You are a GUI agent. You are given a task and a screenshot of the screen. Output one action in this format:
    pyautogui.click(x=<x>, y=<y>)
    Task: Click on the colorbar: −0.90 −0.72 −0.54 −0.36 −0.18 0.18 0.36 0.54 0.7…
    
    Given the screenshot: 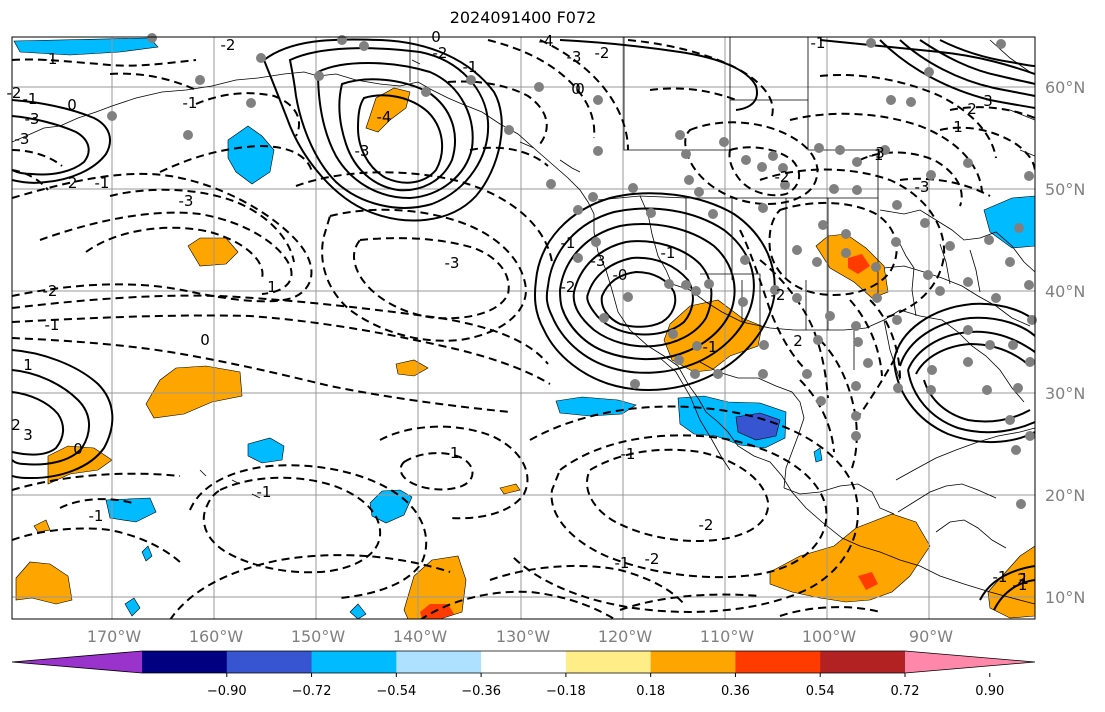 What is the action you would take?
    pyautogui.click(x=523, y=674)
    